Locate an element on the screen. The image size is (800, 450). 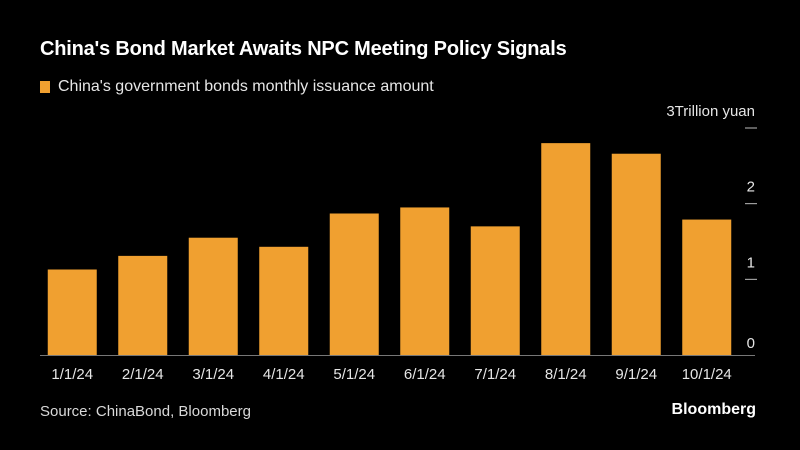
x-tick-label-2-1-24: 2/1/24 is located at coordinates (143, 374).